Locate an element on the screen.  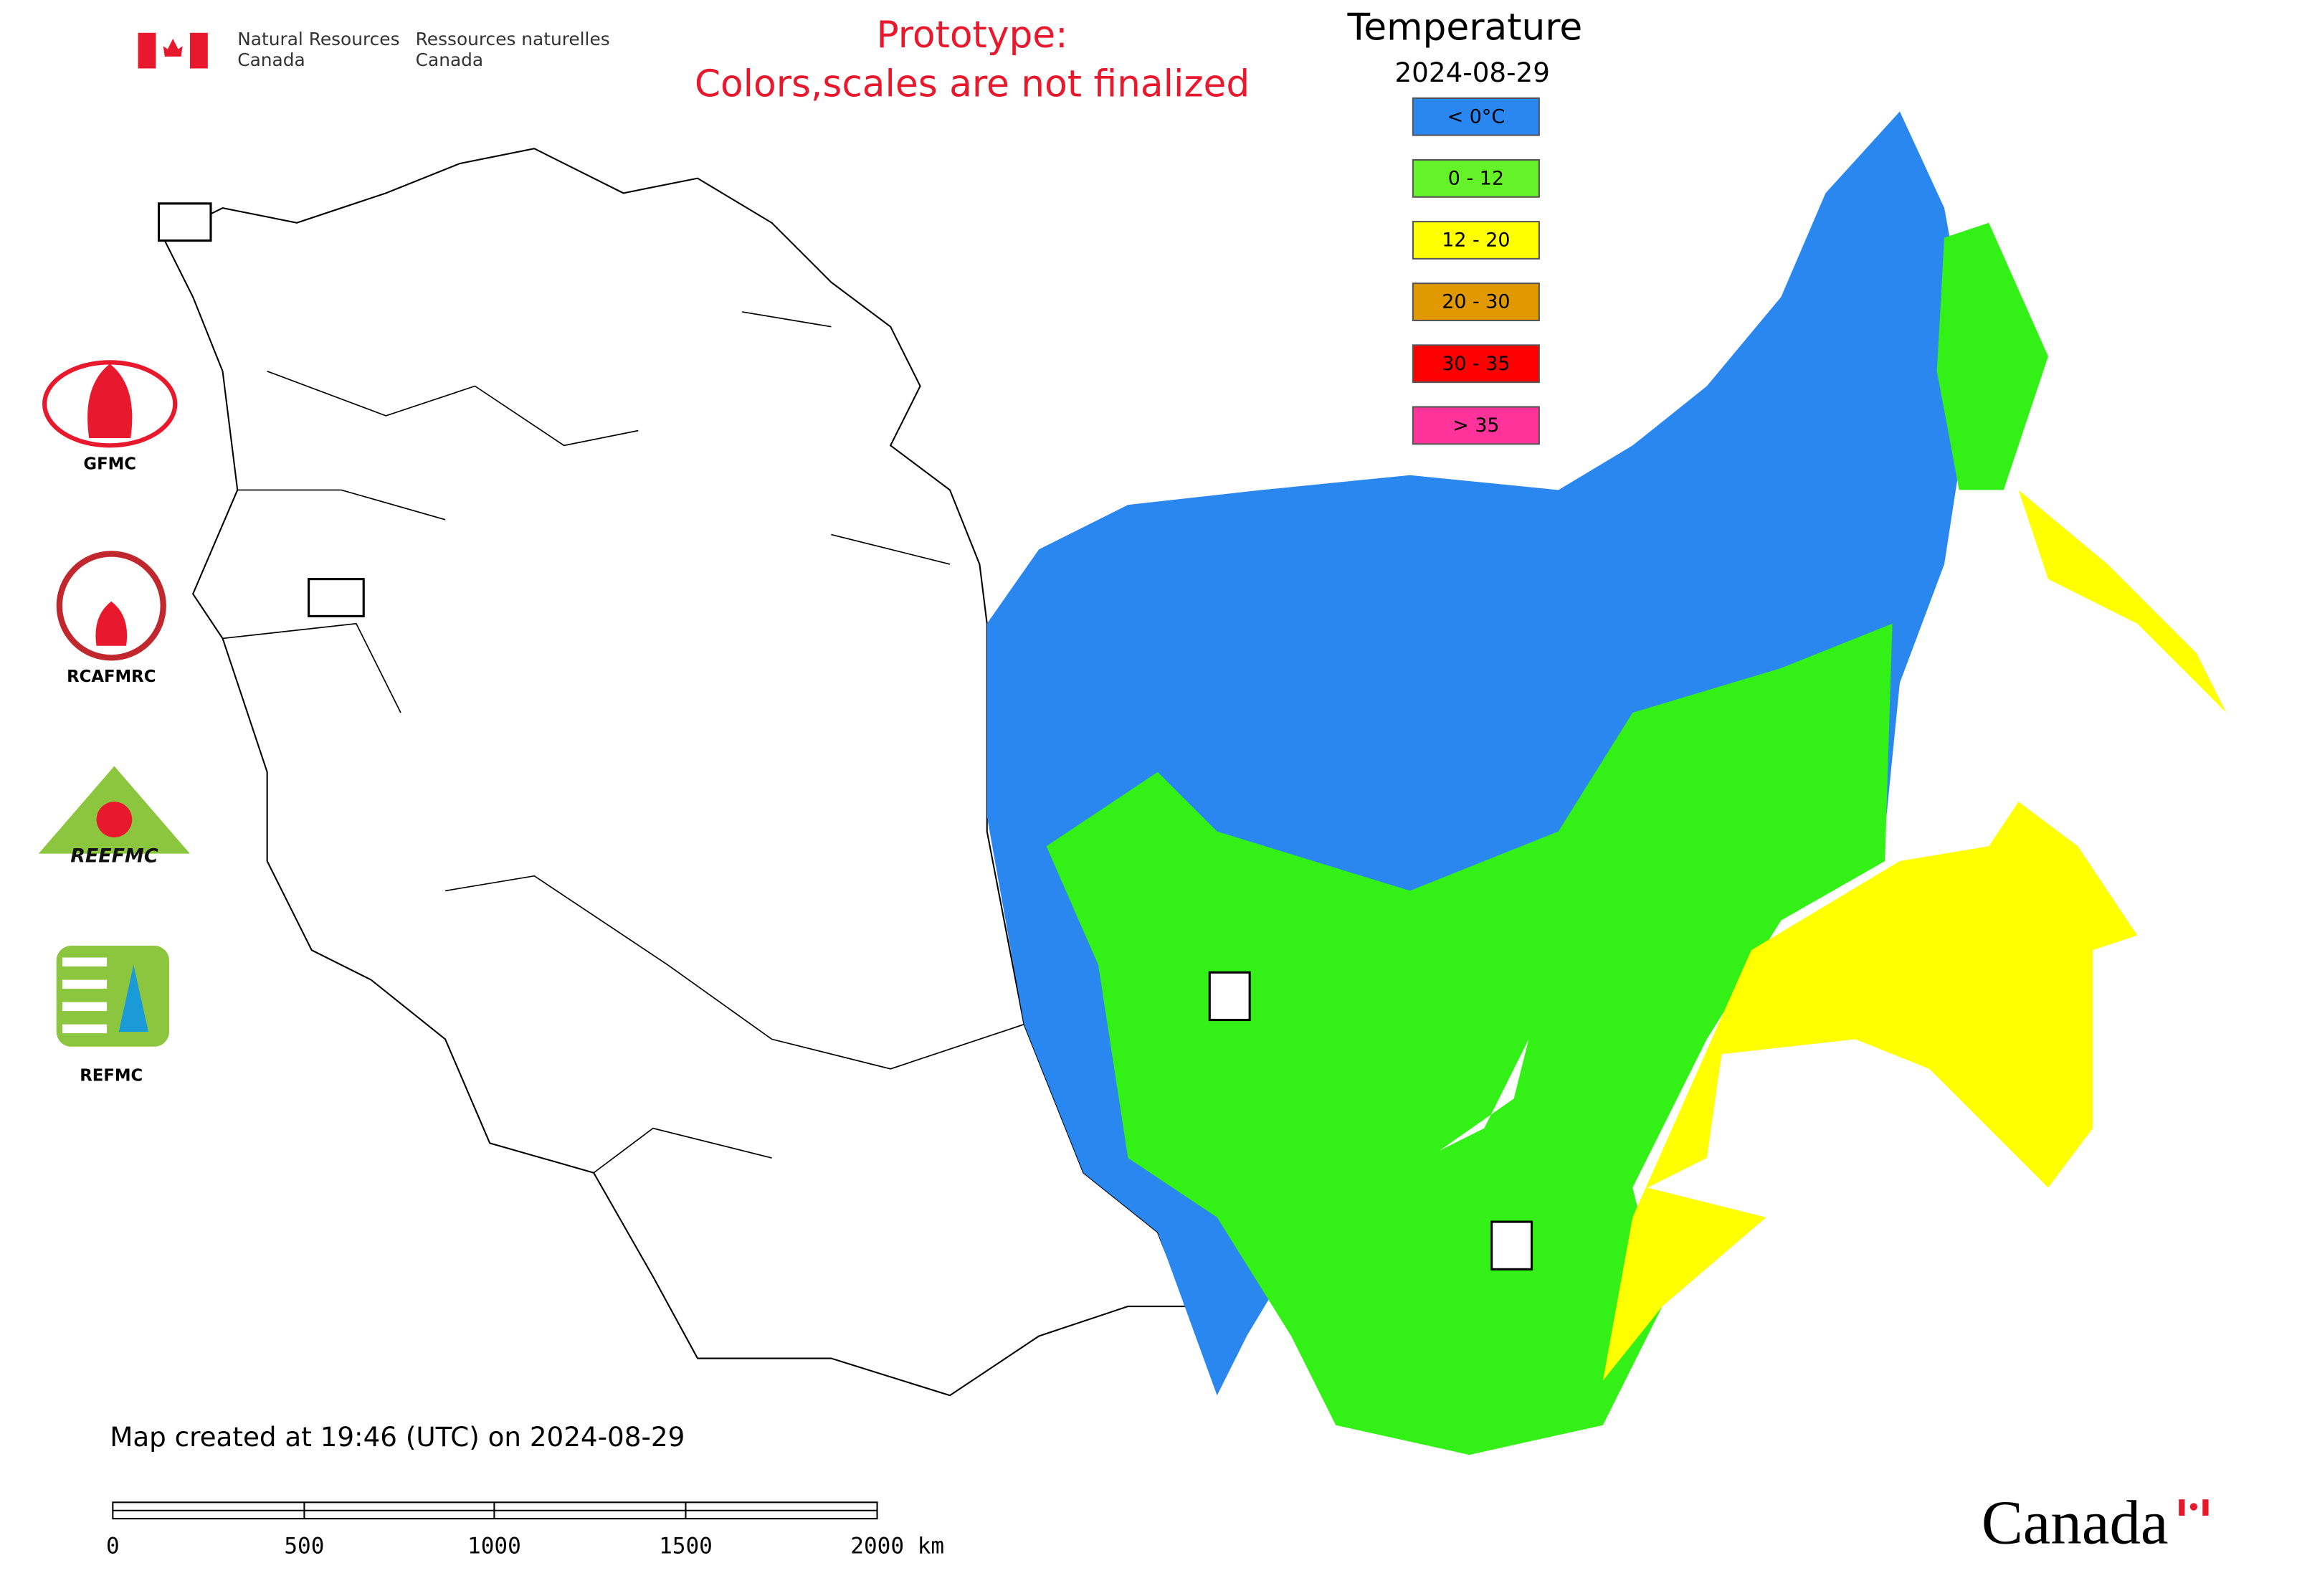
scale-label: 1500 is located at coordinates (686, 1546).